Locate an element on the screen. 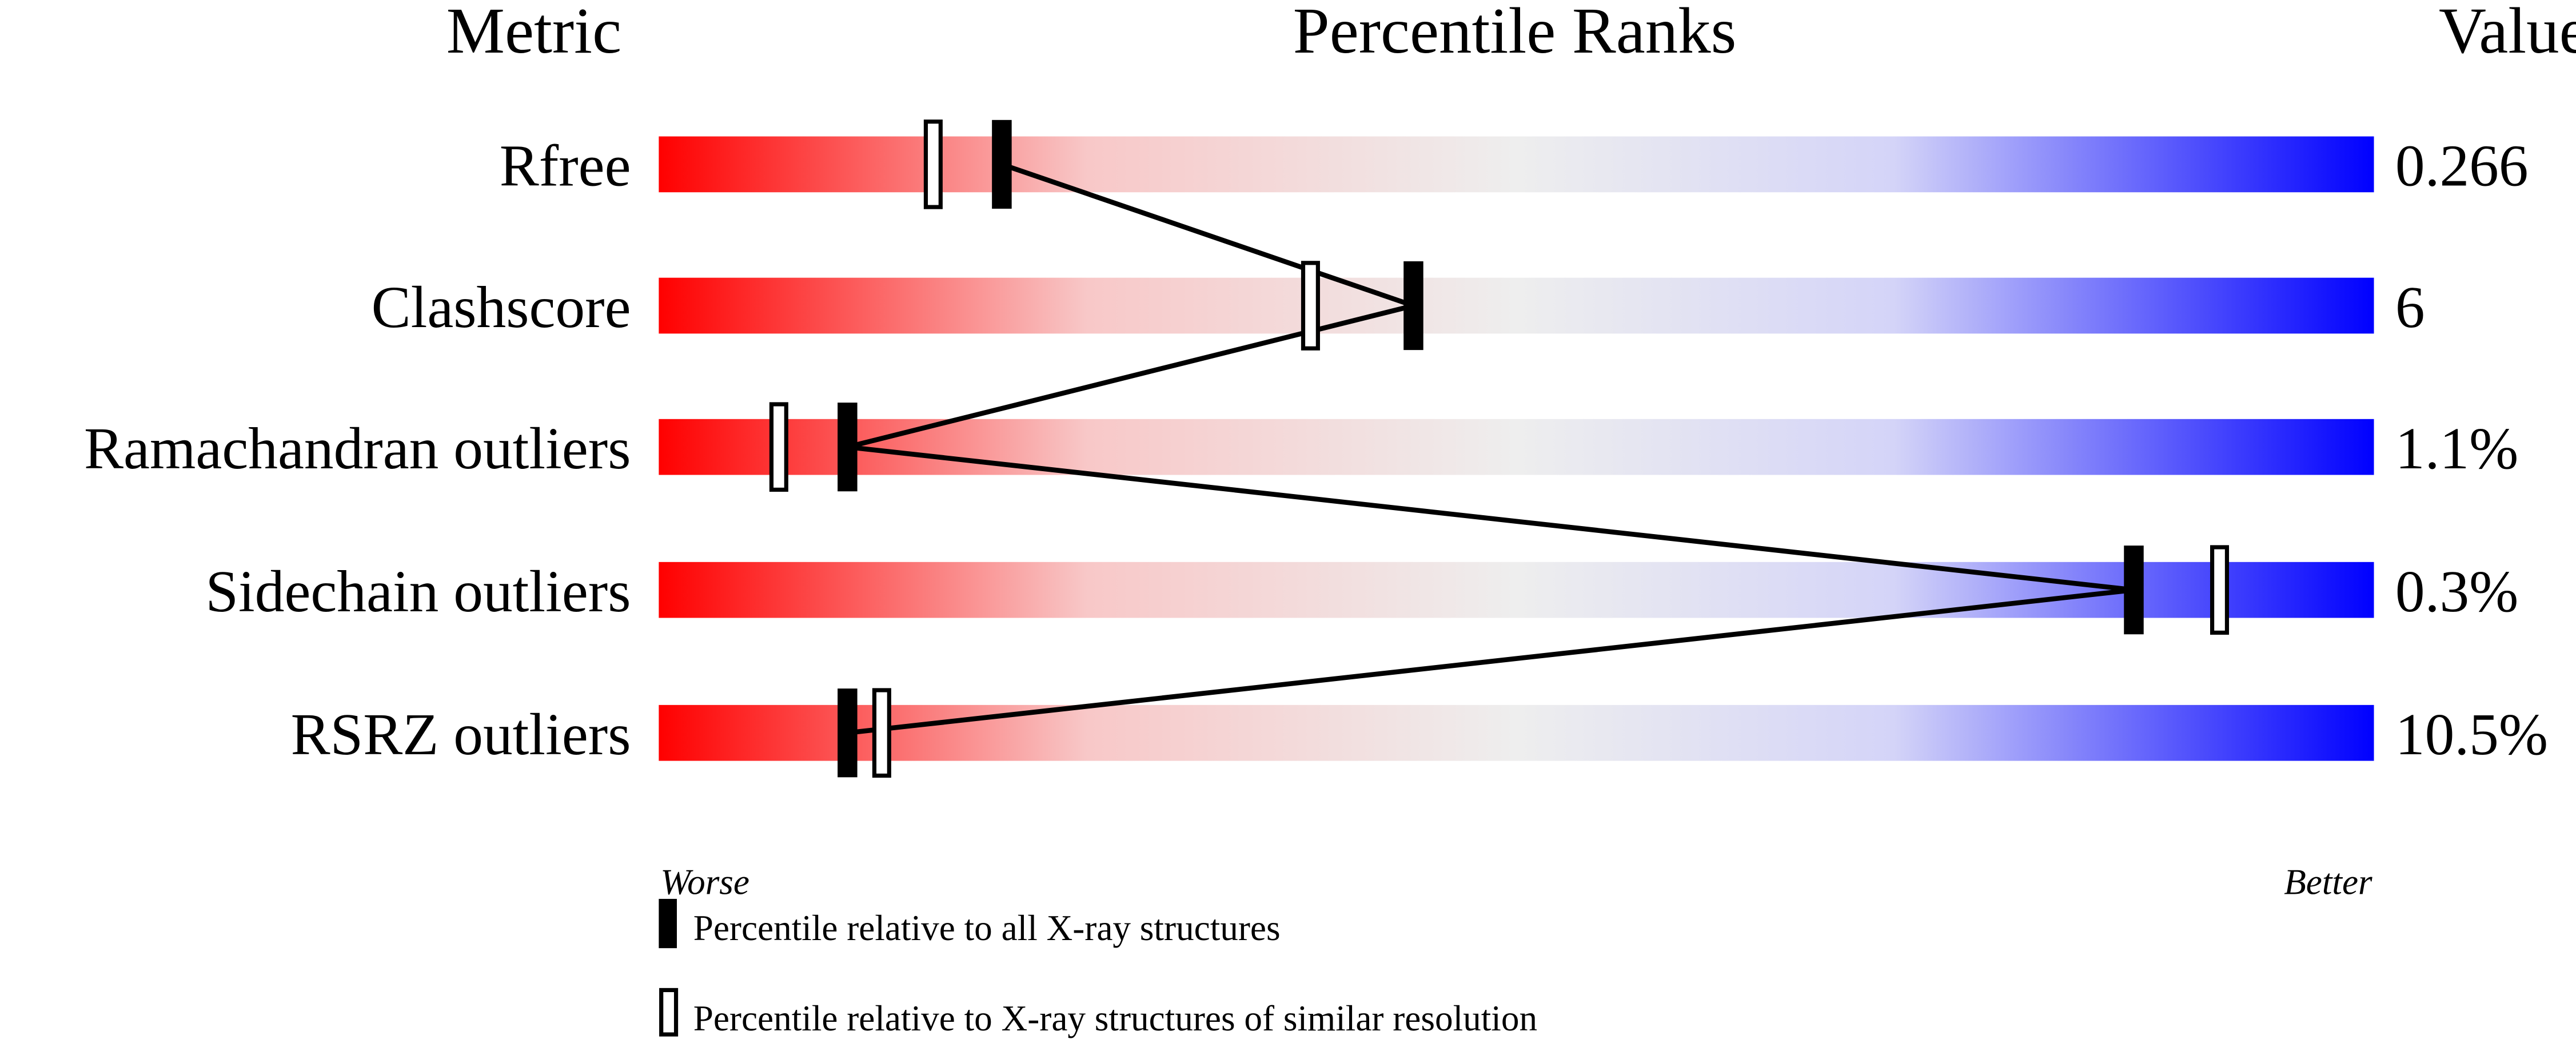 The height and width of the screenshot is (1043, 2576). metric-label: Ramachandran outliers is located at coordinates (357, 448).